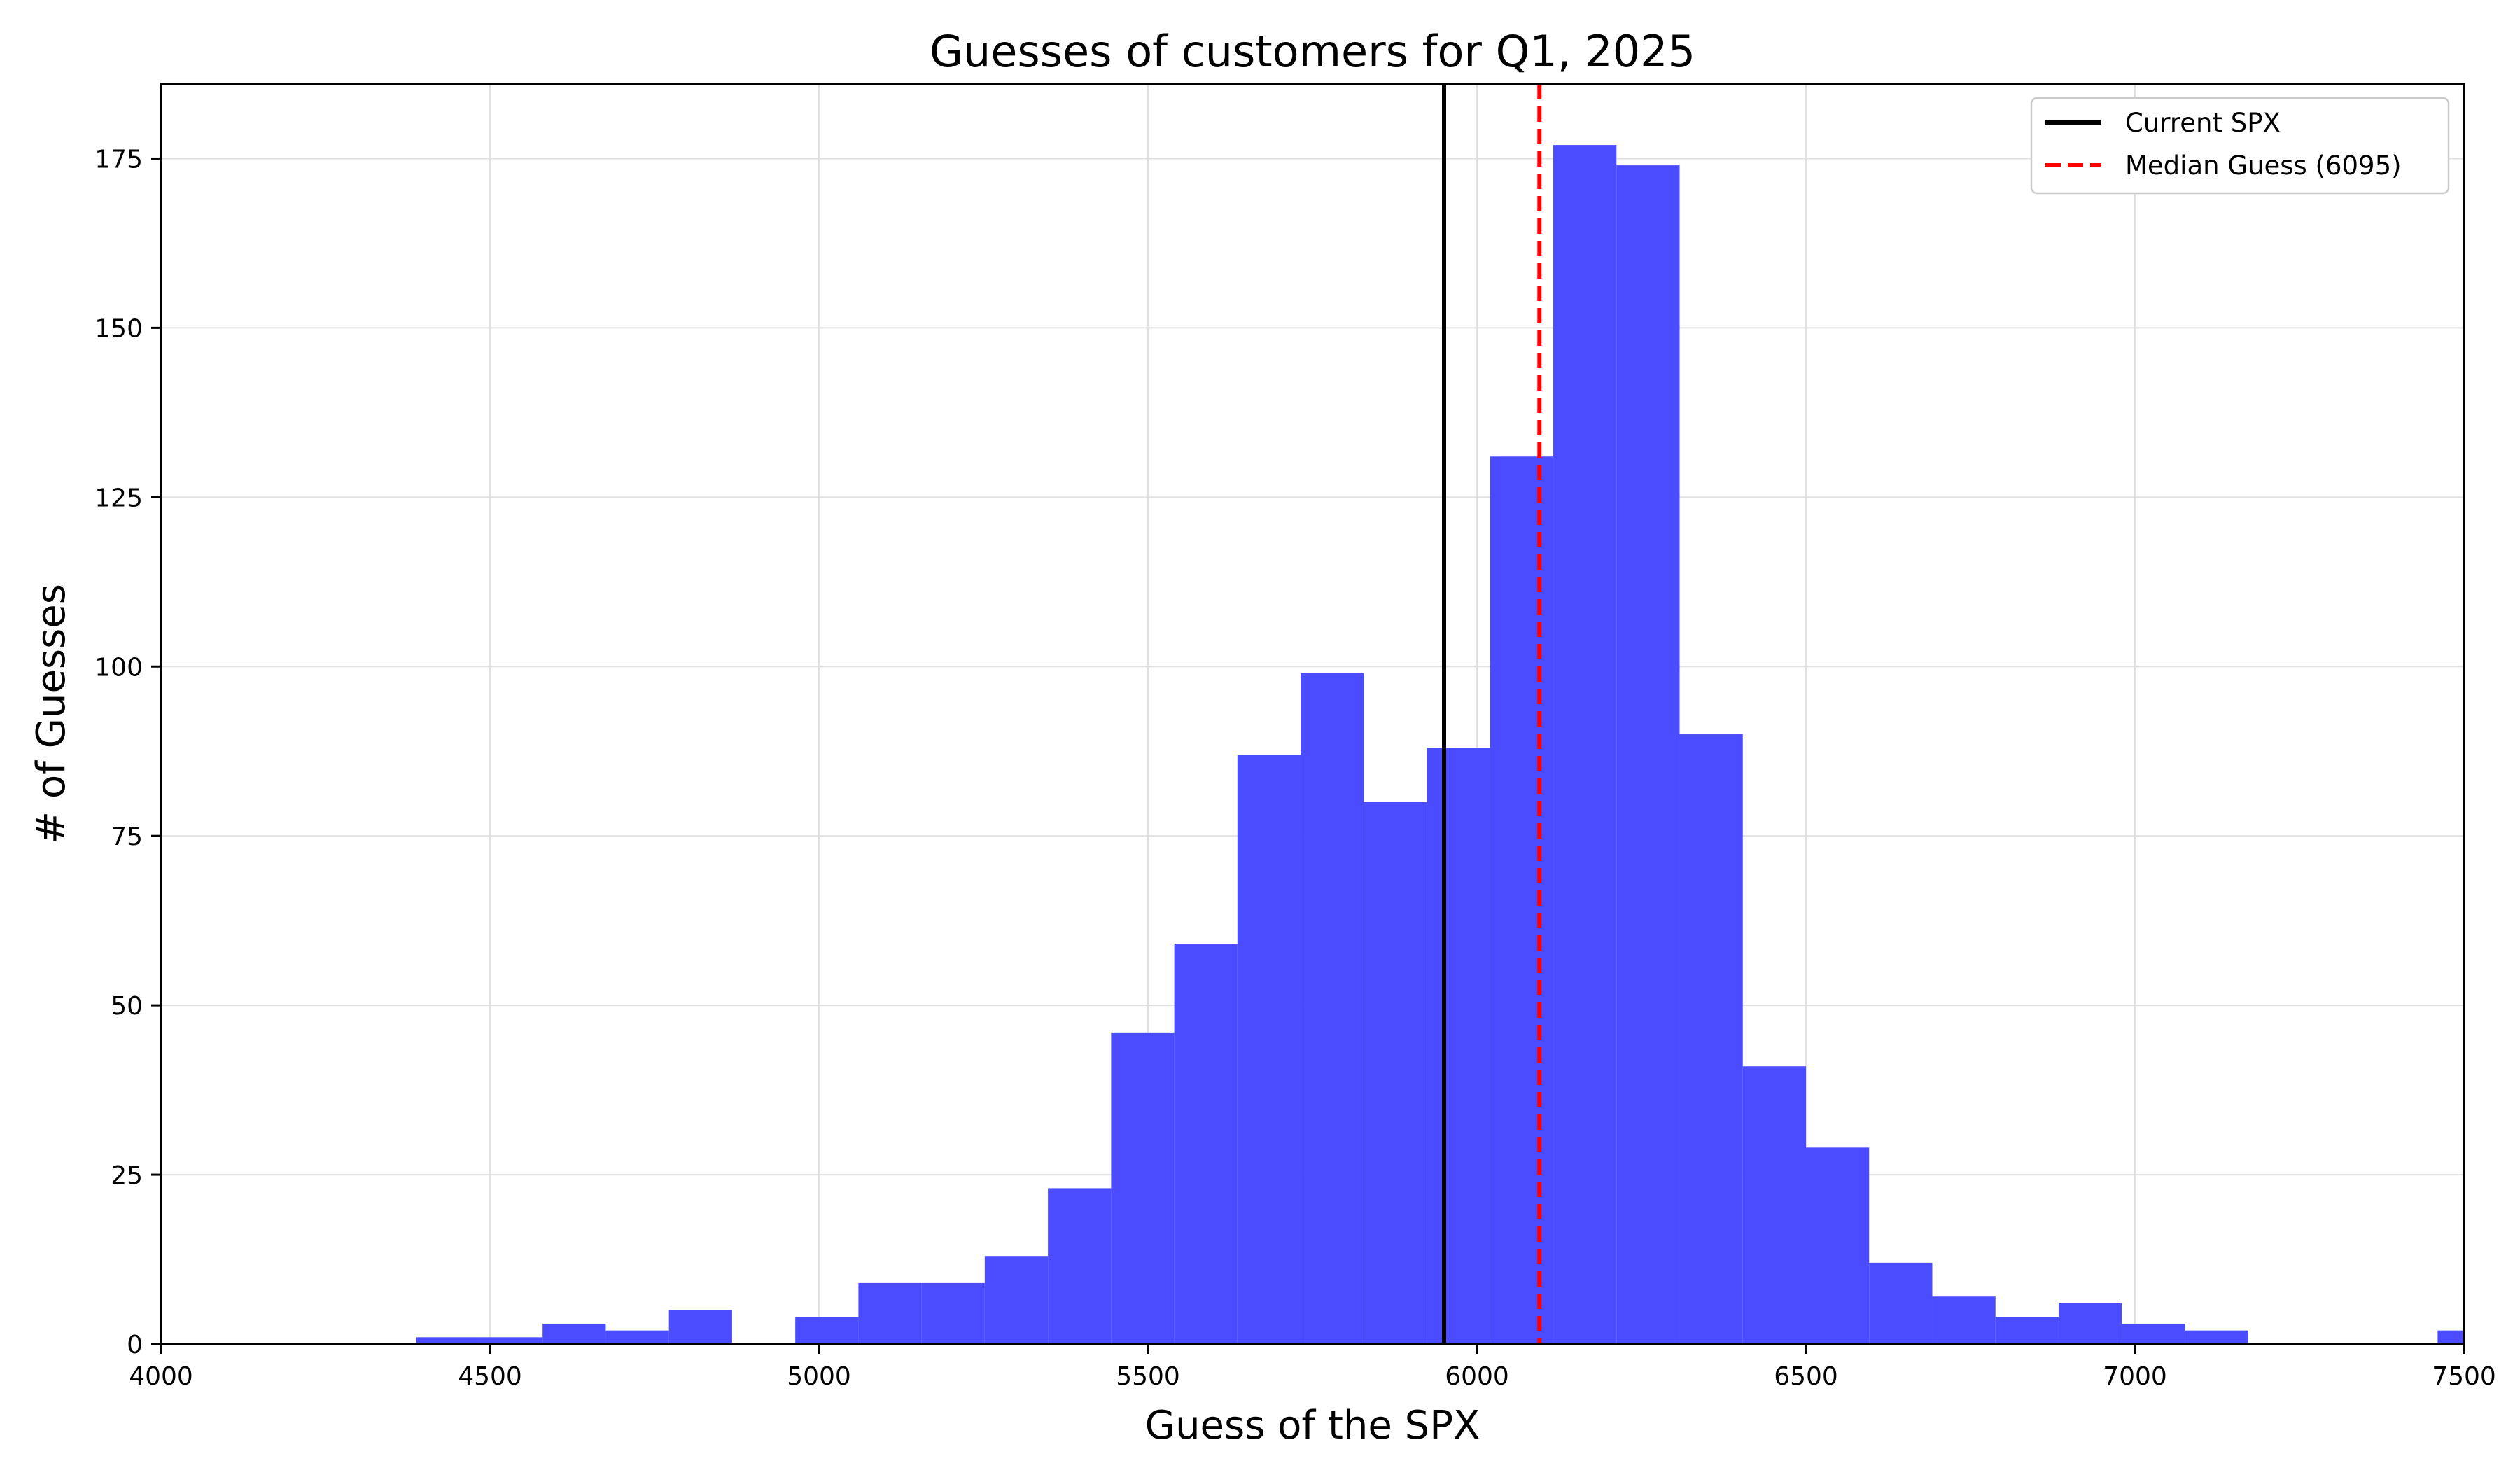  Describe the element at coordinates (2263, 165) in the screenshot. I see `legend-label-median-guess: Median Guess (6095)` at that location.